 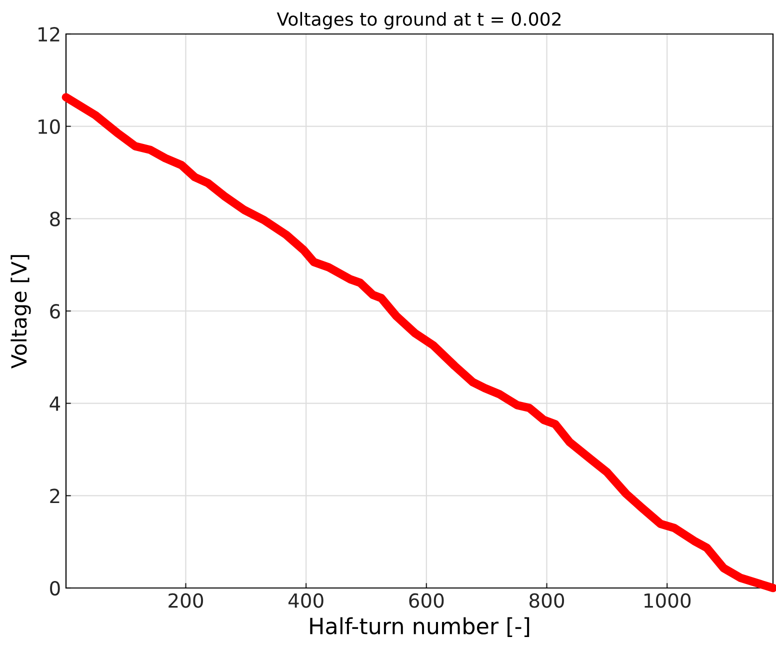 What do you see at coordinates (667, 600) in the screenshot?
I see `x-tick-label: 1000` at bounding box center [667, 600].